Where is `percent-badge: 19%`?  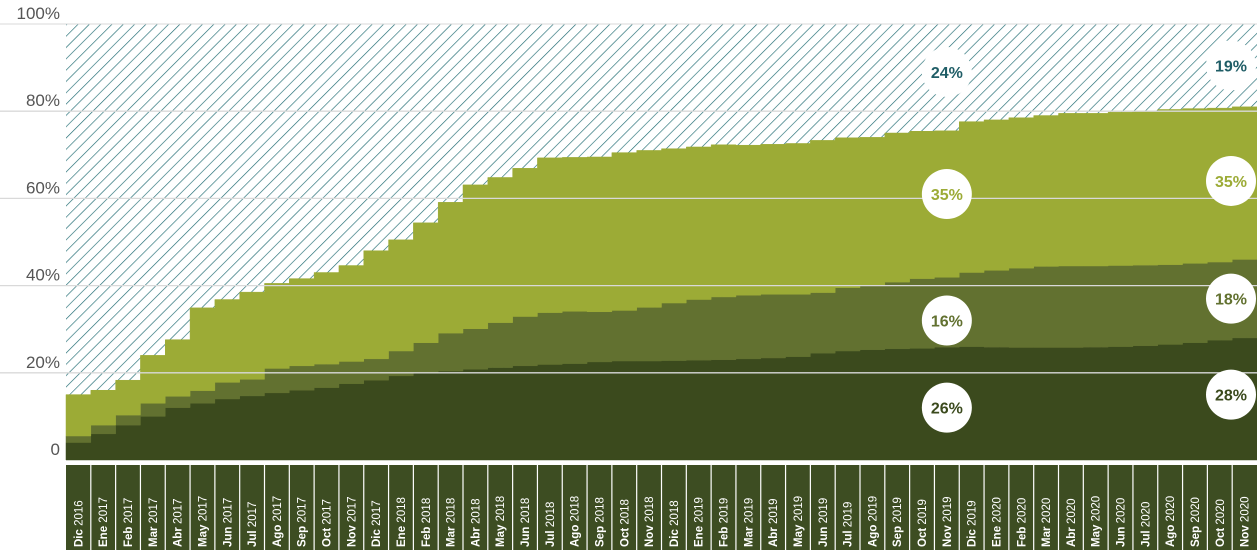
percent-badge: 19% is located at coordinates (1231, 65).